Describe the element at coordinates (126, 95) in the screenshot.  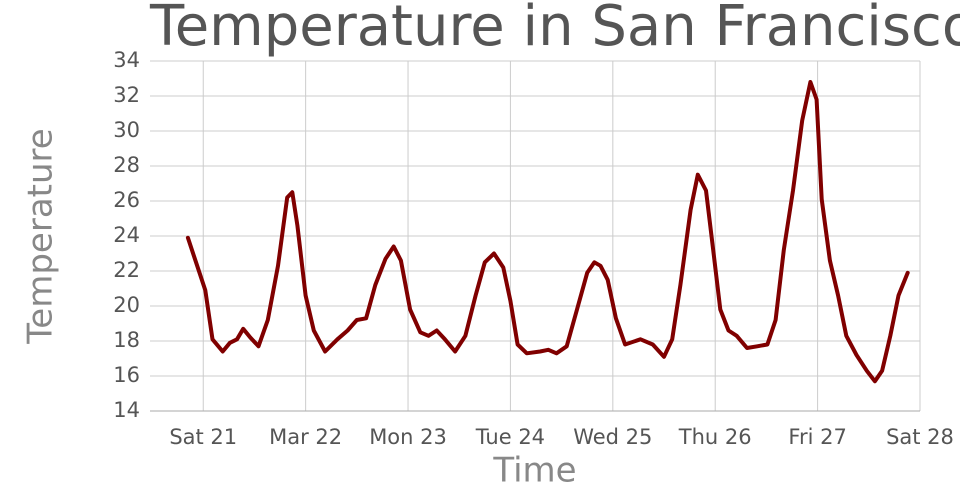
I see `y-tick-label: 32` at that location.